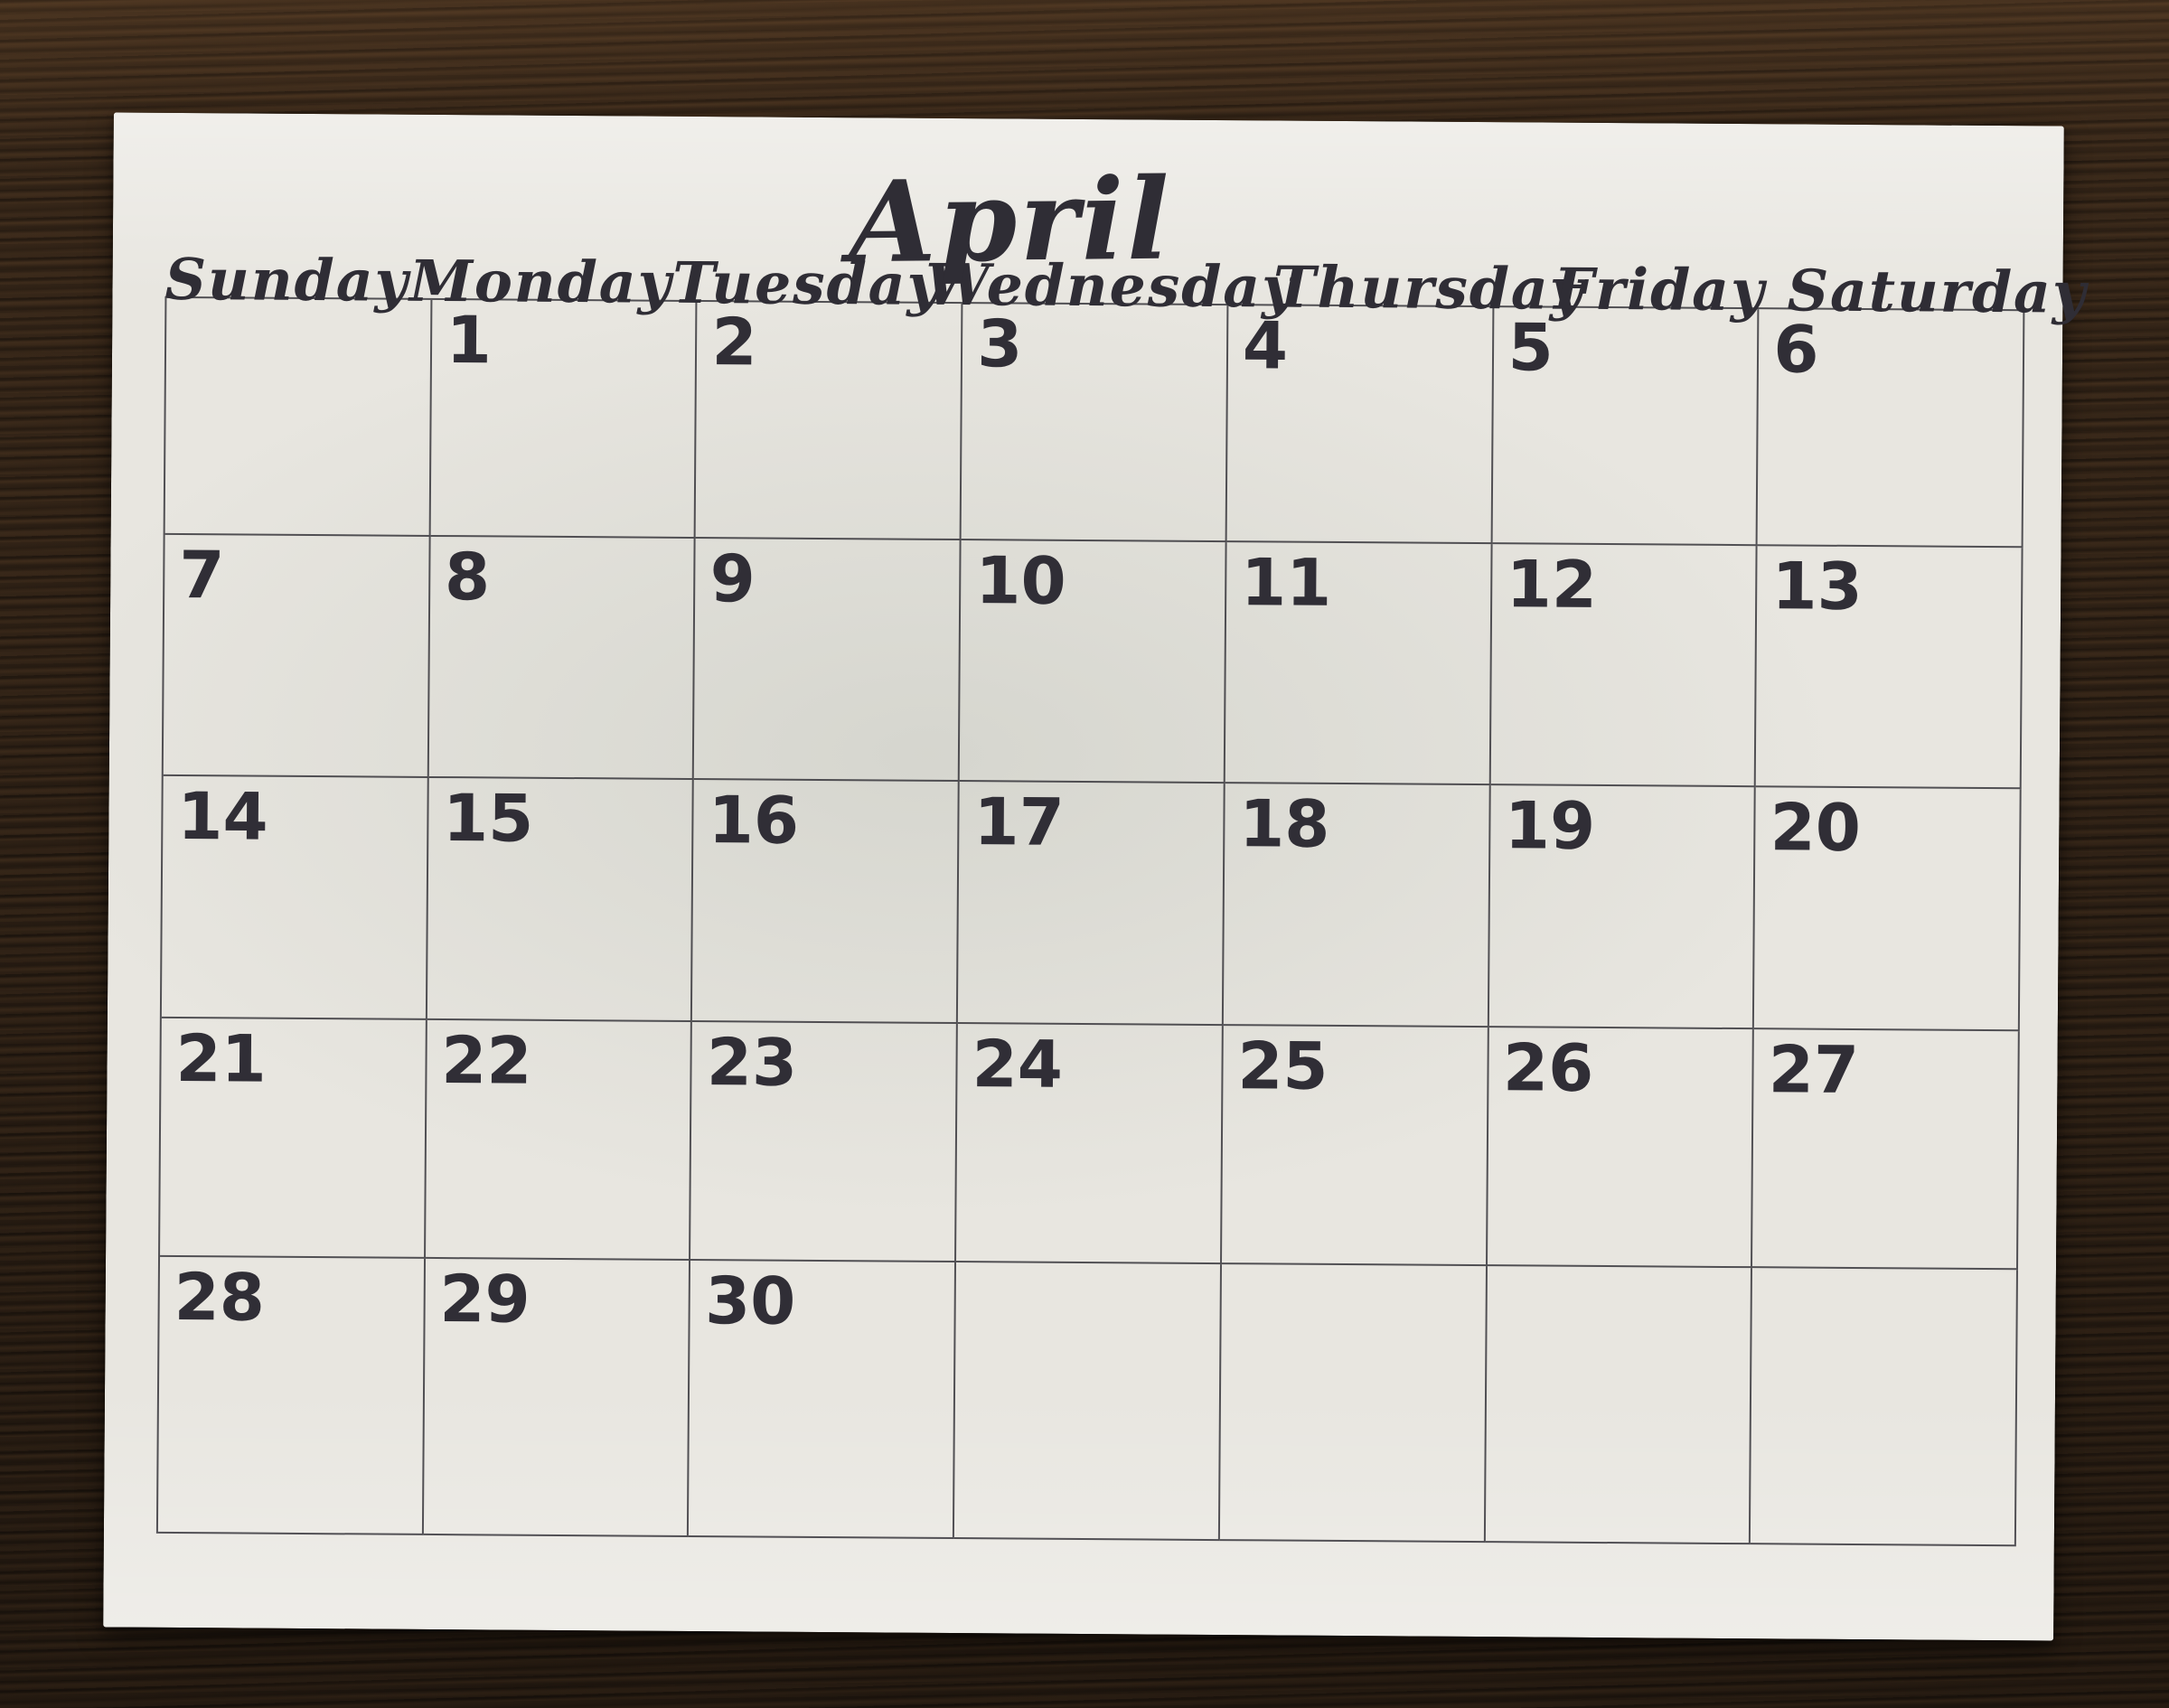 This screenshot has height=1708, width=2169. Describe the element at coordinates (1889, 668) in the screenshot. I see `day-cell: 13` at that location.